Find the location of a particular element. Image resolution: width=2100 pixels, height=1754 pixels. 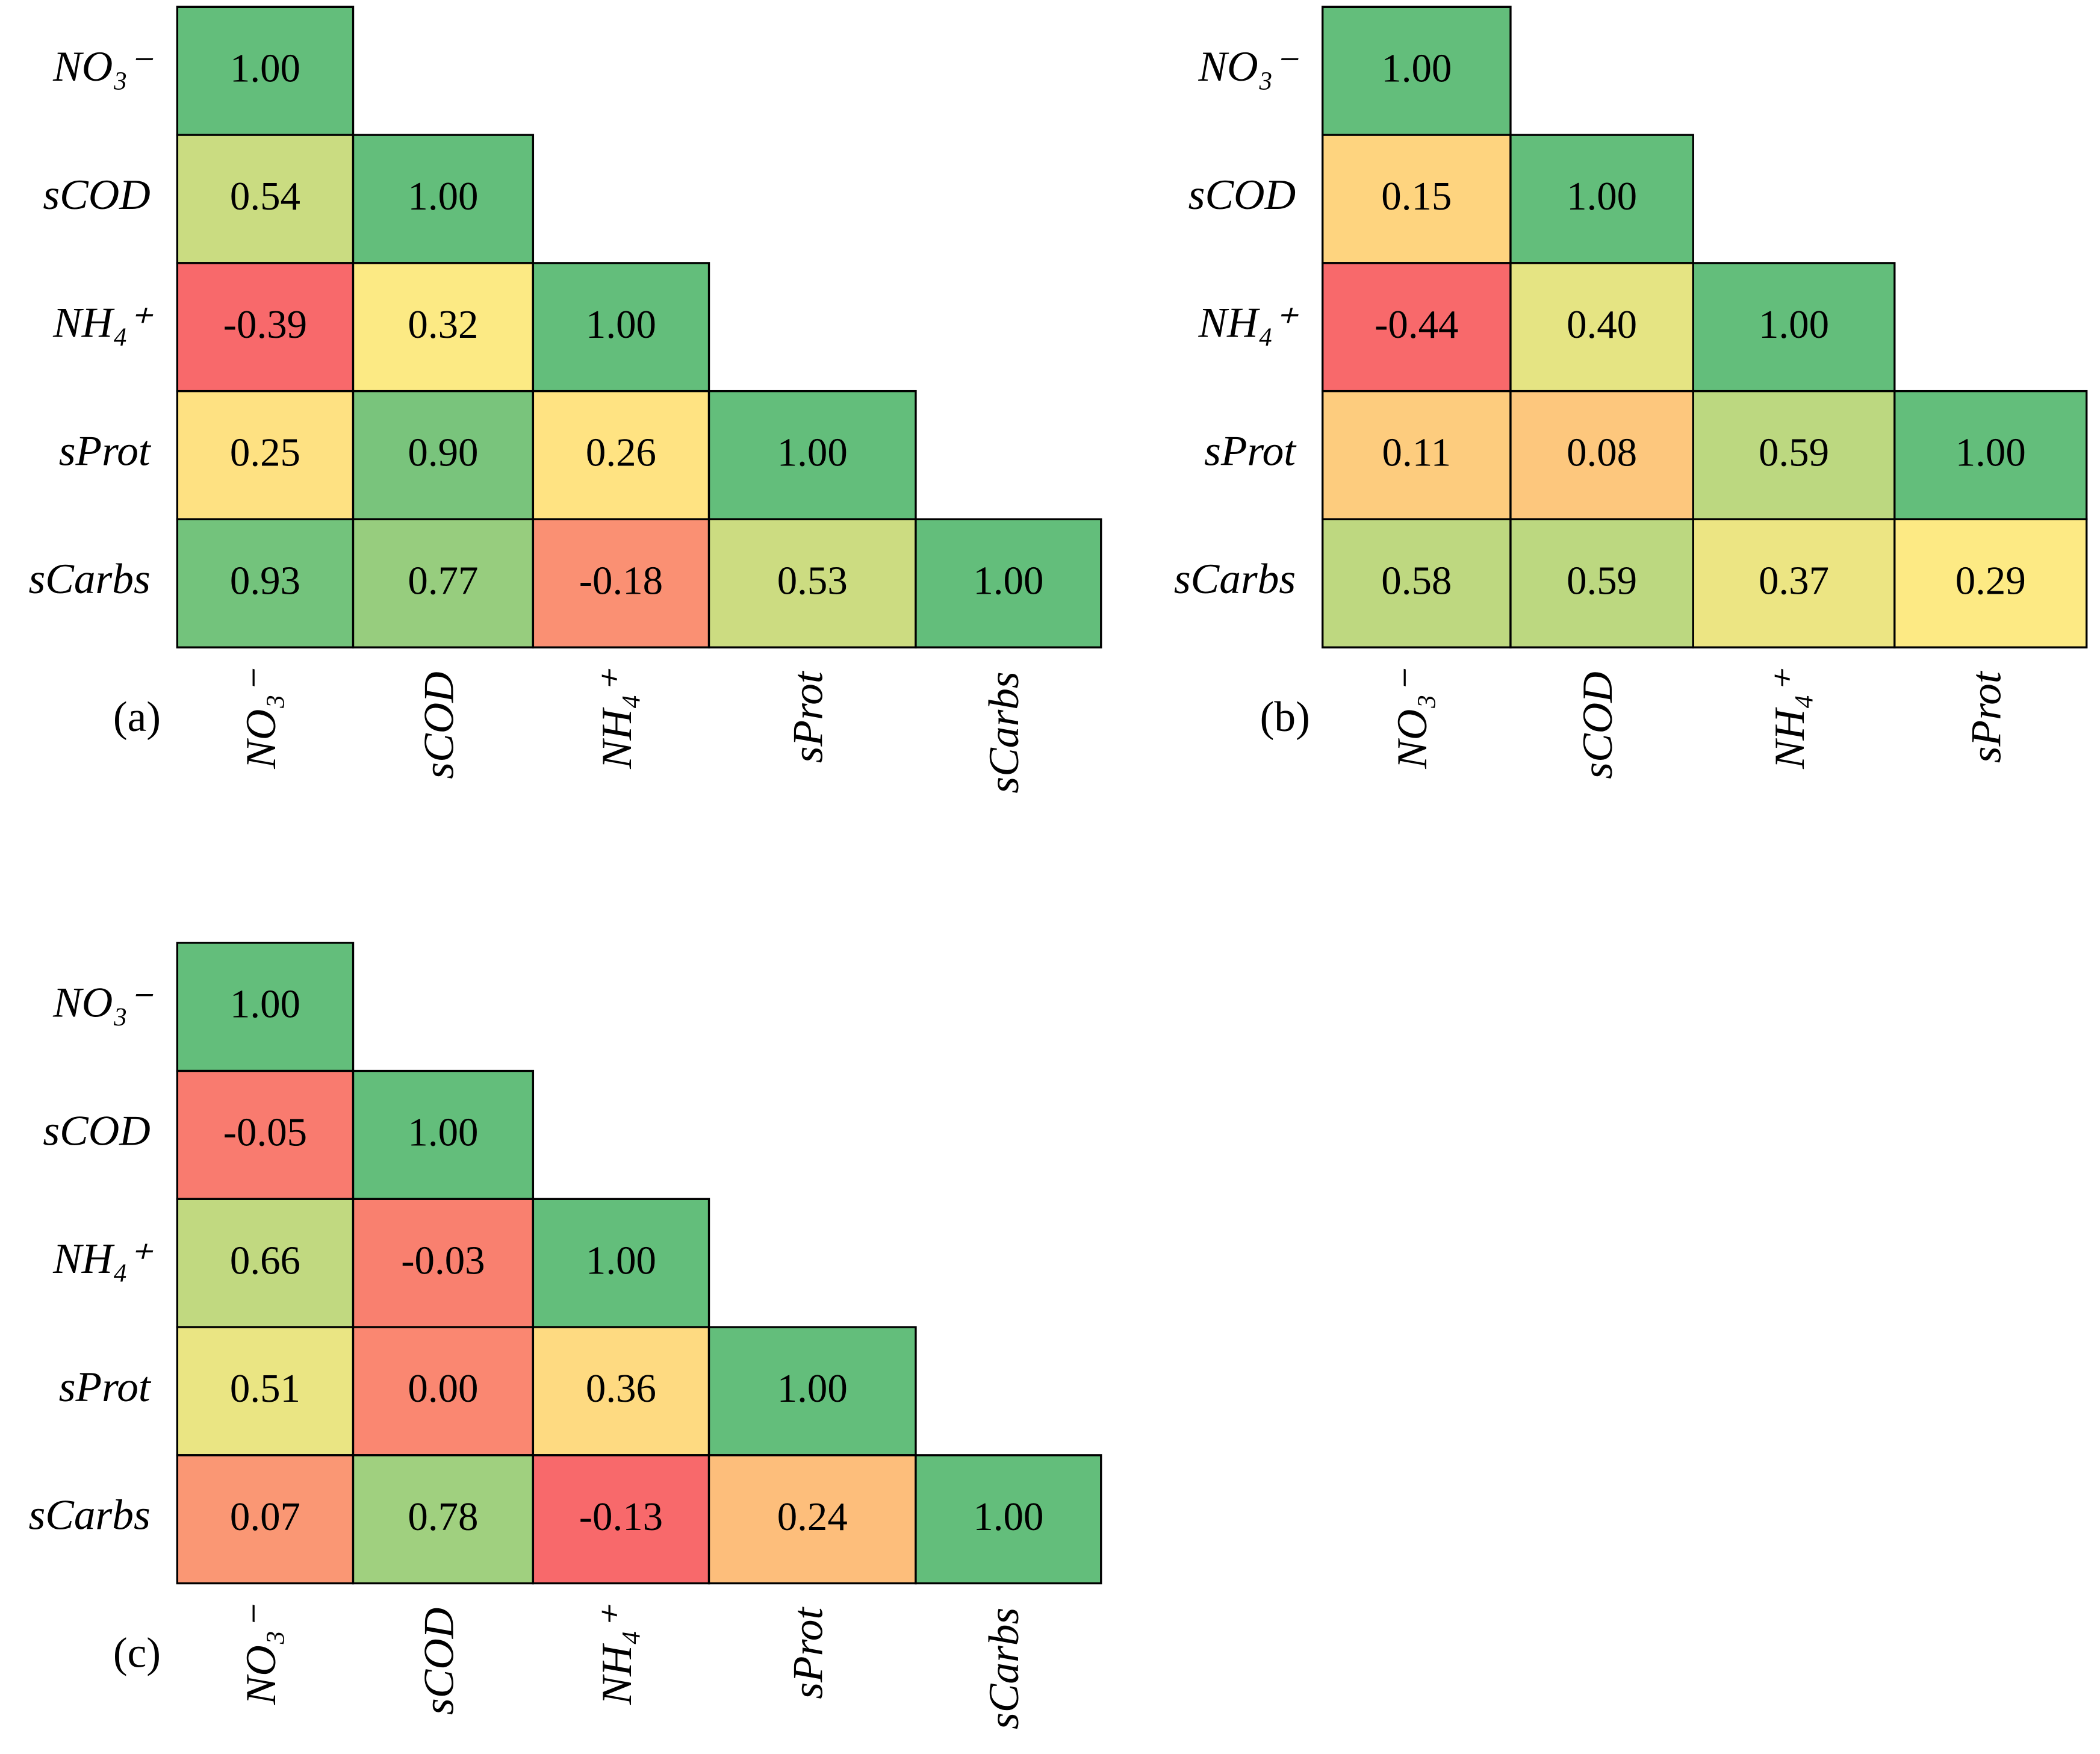

cell-label: 0.90 is located at coordinates (443, 453).